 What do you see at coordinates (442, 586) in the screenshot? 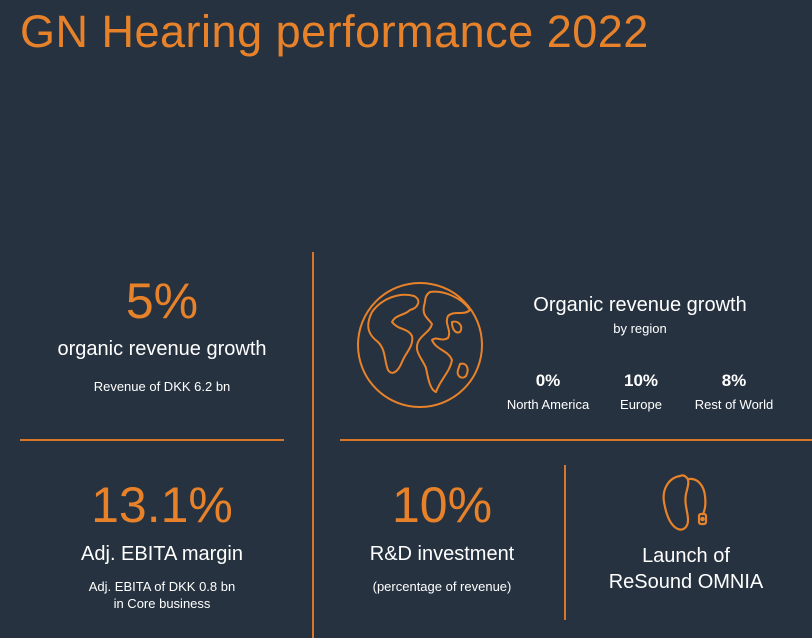
I see `rnd-sub: (percentage of revenue)` at bounding box center [442, 586].